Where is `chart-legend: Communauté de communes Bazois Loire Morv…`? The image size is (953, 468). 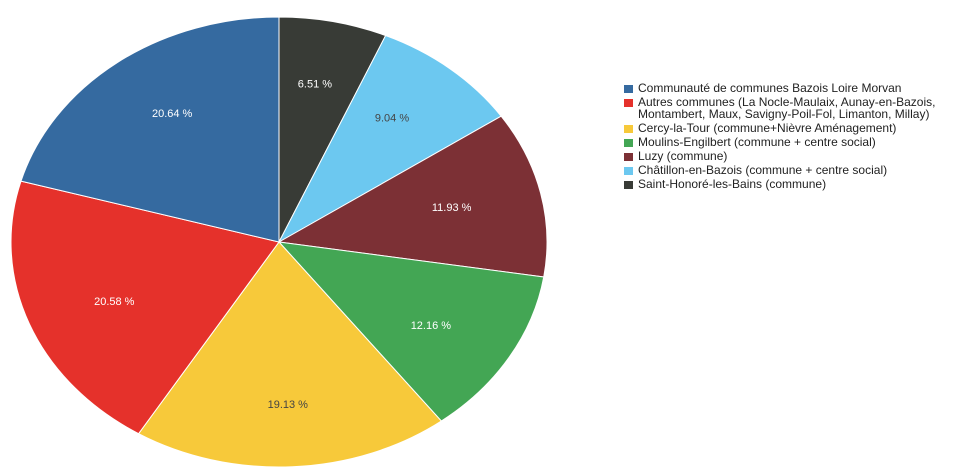
chart-legend: Communauté de communes Bazois Loire Morv… is located at coordinates (788, 137).